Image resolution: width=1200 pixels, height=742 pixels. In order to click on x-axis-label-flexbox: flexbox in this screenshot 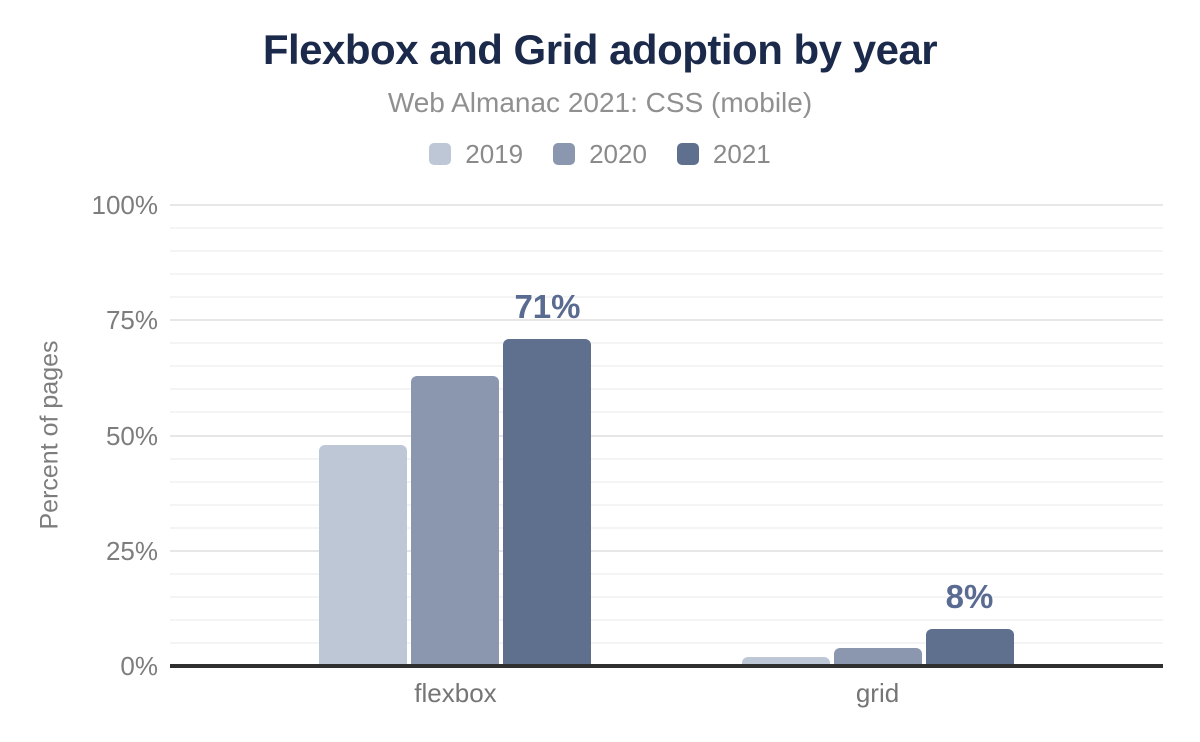, I will do `click(455, 693)`.